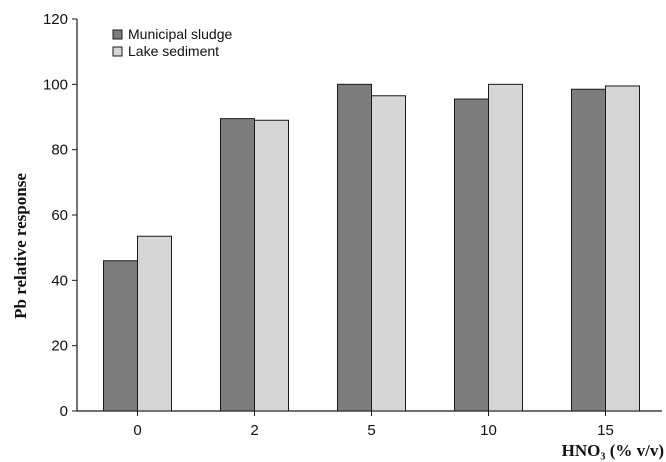 Image resolution: width=666 pixels, height=462 pixels. Describe the element at coordinates (55, 19) in the screenshot. I see `y-tick-label: 120` at that location.